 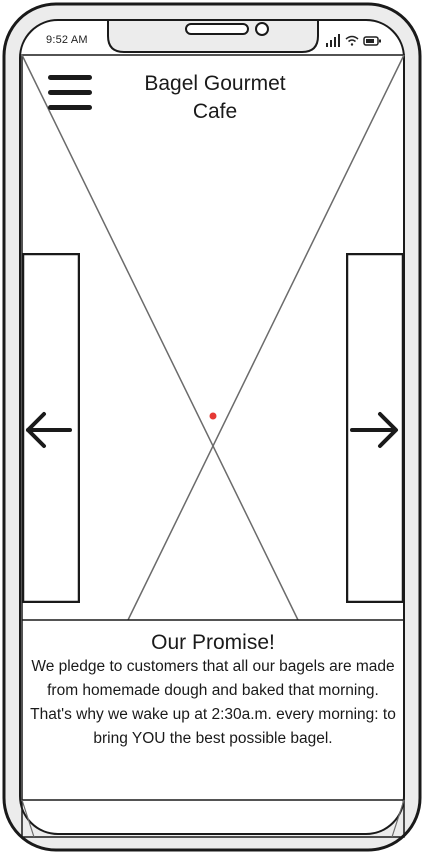 What do you see at coordinates (262, 29) in the screenshot?
I see `front-camera` at bounding box center [262, 29].